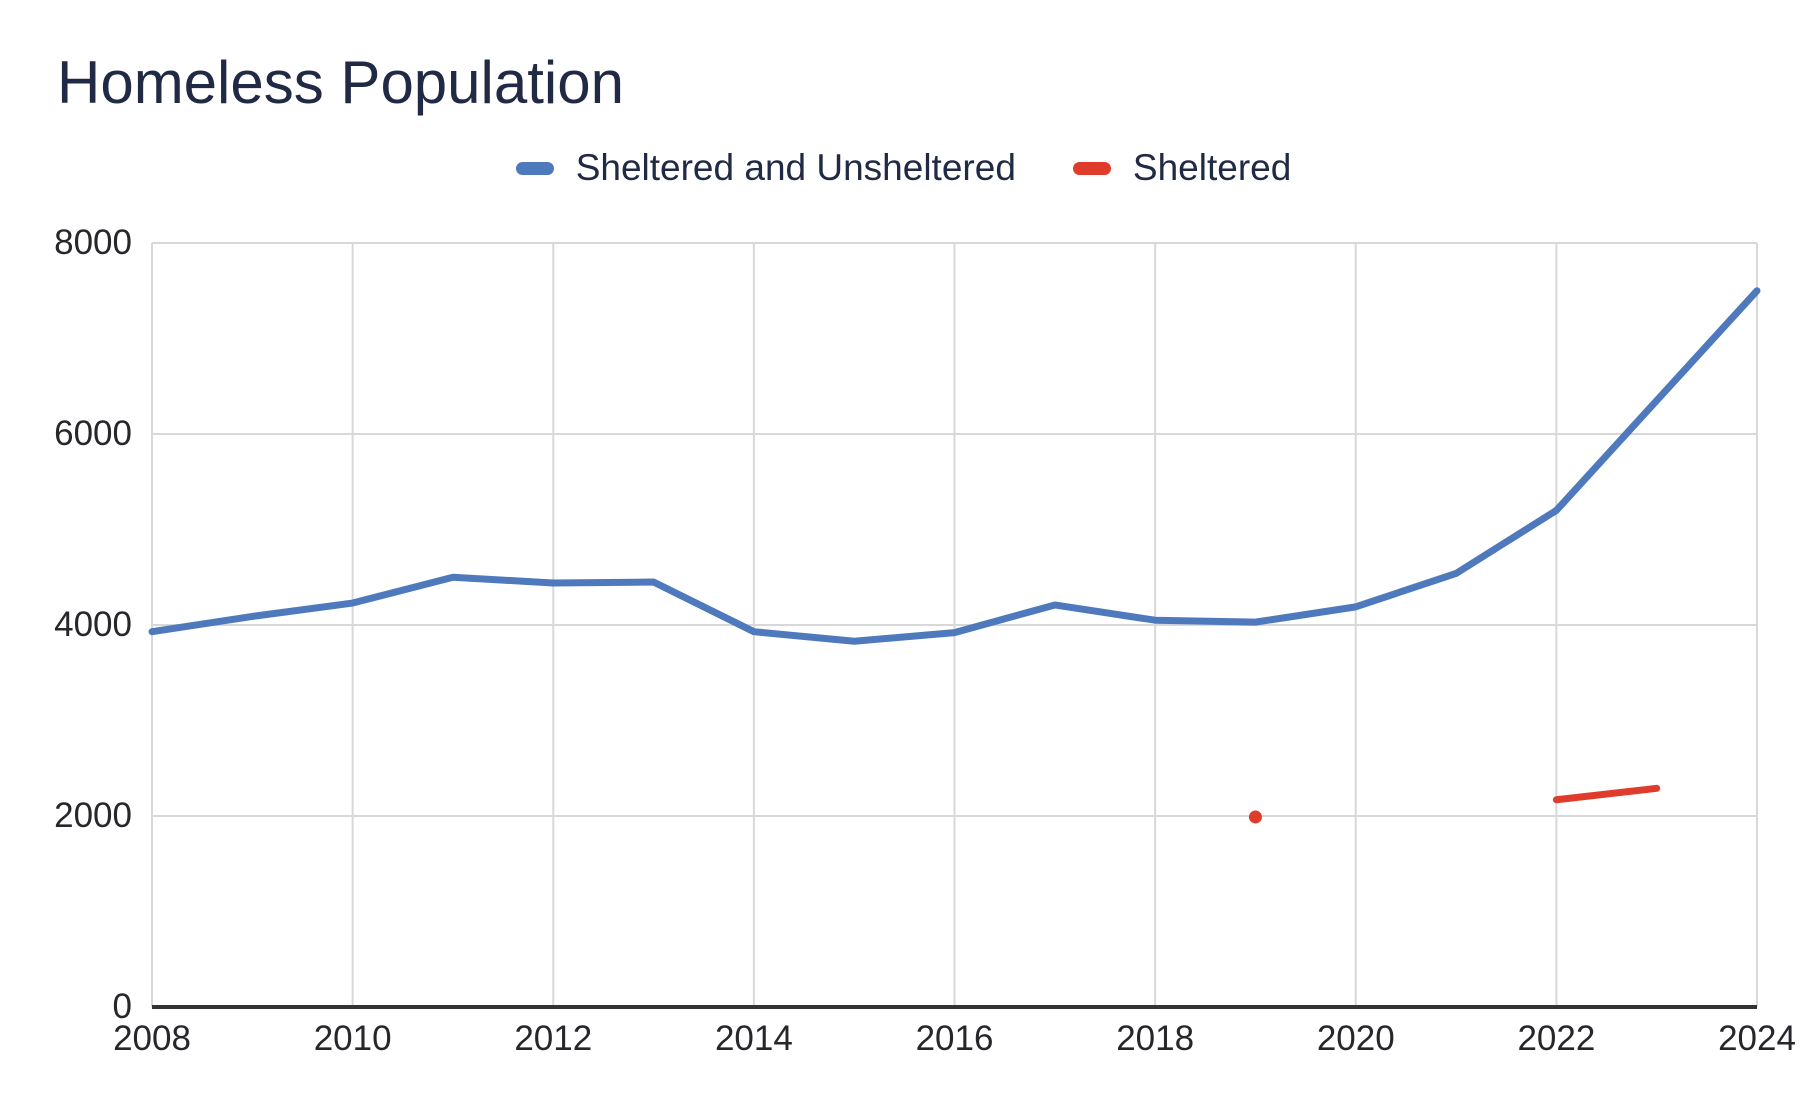 This screenshot has width=1807, height=1114. I want to click on y-axis-tick-label: 2000, so click(93, 815).